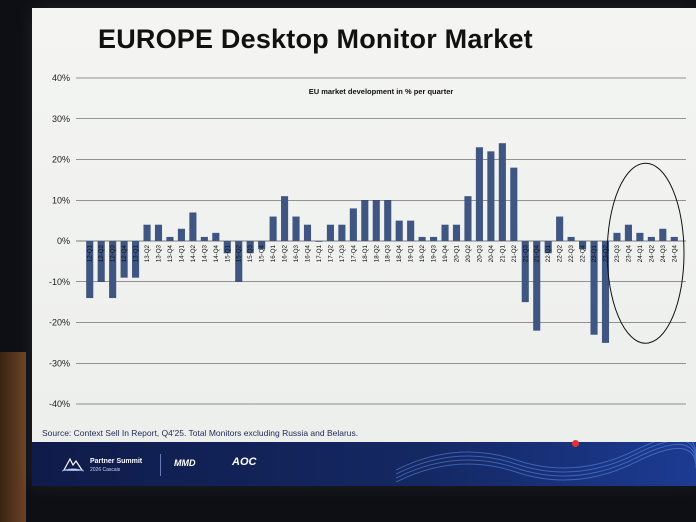 The width and height of the screenshot is (696, 522). What do you see at coordinates (244, 462) in the screenshot?
I see `aoc-logo: AOC` at bounding box center [244, 462].